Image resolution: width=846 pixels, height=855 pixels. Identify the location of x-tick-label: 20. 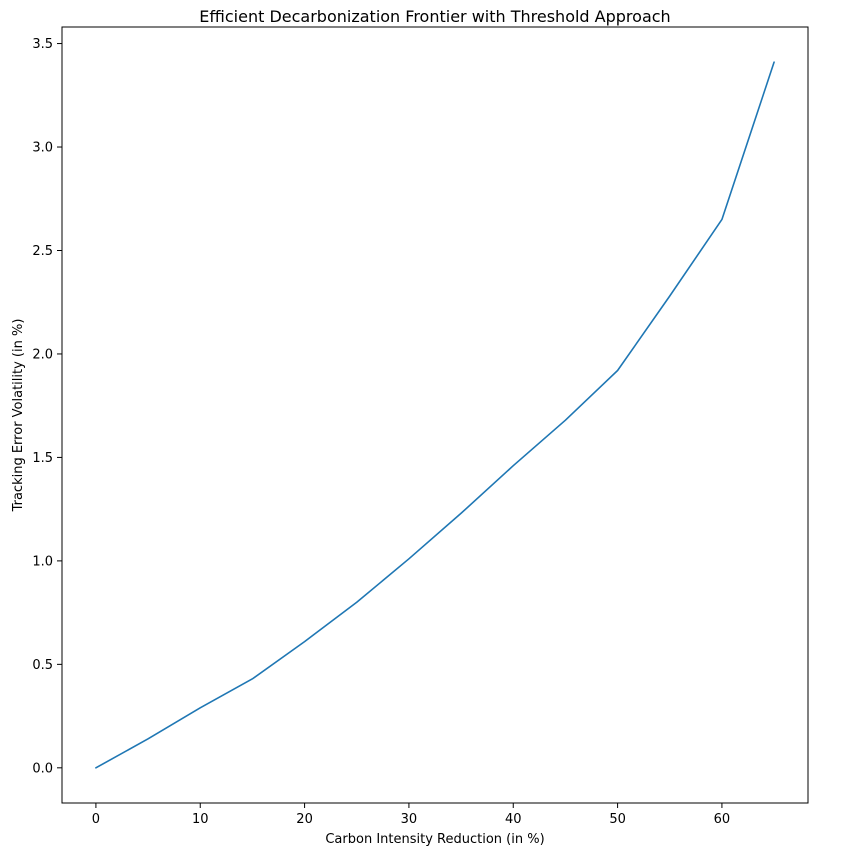
(304, 819).